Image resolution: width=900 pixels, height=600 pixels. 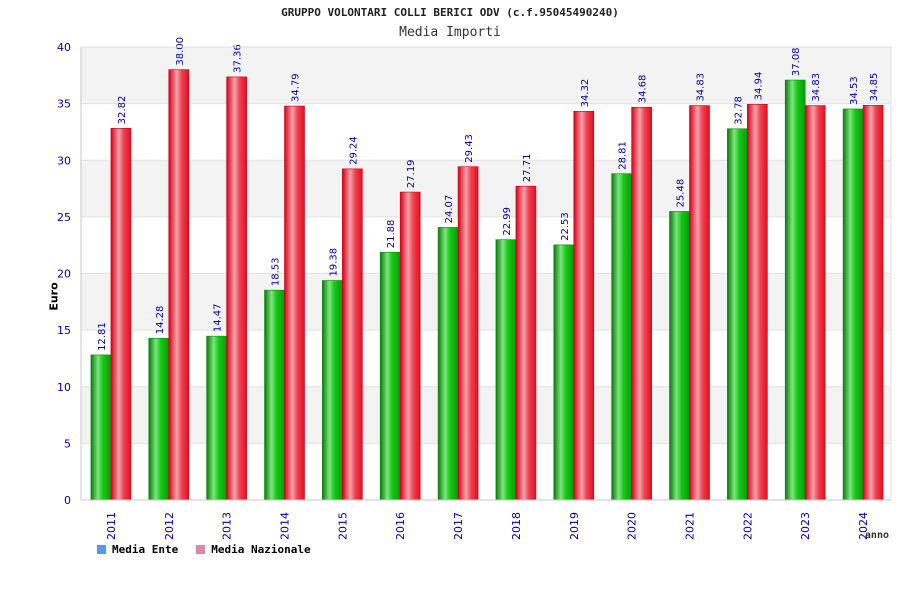 I want to click on data-label: 38.00, so click(x=180, y=51).